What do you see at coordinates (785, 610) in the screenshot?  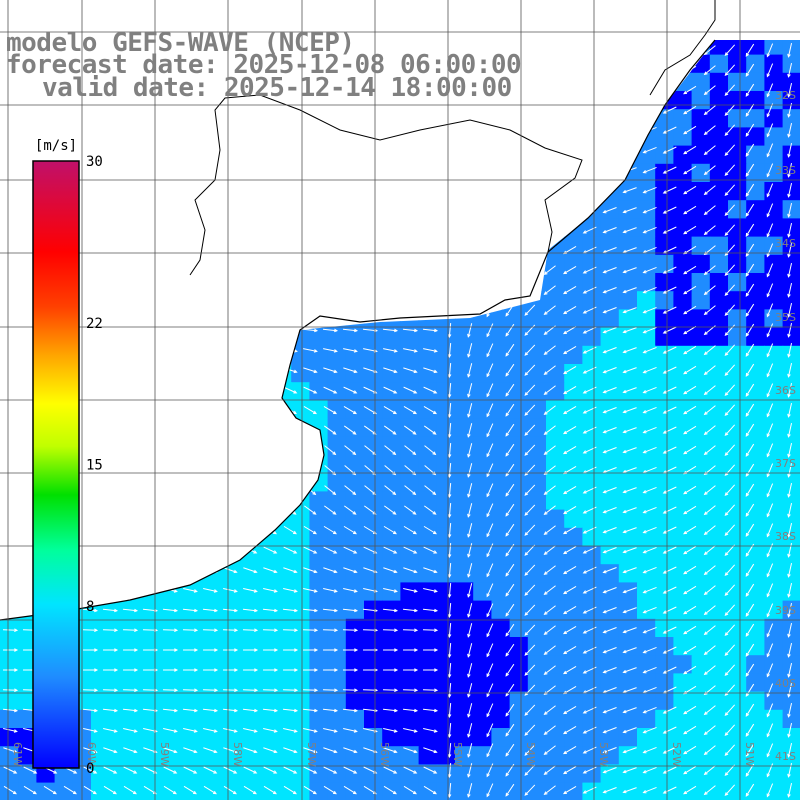 I see `latitude-label: 39S` at bounding box center [785, 610].